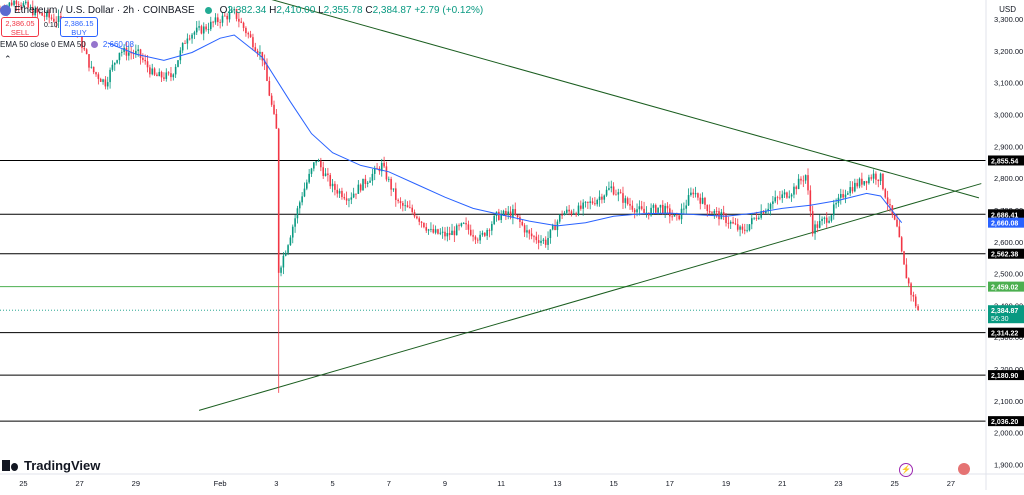 This screenshot has width=1024, height=495. What do you see at coordinates (276, 483) in the screenshot?
I see `x-tick-label: 3` at bounding box center [276, 483].